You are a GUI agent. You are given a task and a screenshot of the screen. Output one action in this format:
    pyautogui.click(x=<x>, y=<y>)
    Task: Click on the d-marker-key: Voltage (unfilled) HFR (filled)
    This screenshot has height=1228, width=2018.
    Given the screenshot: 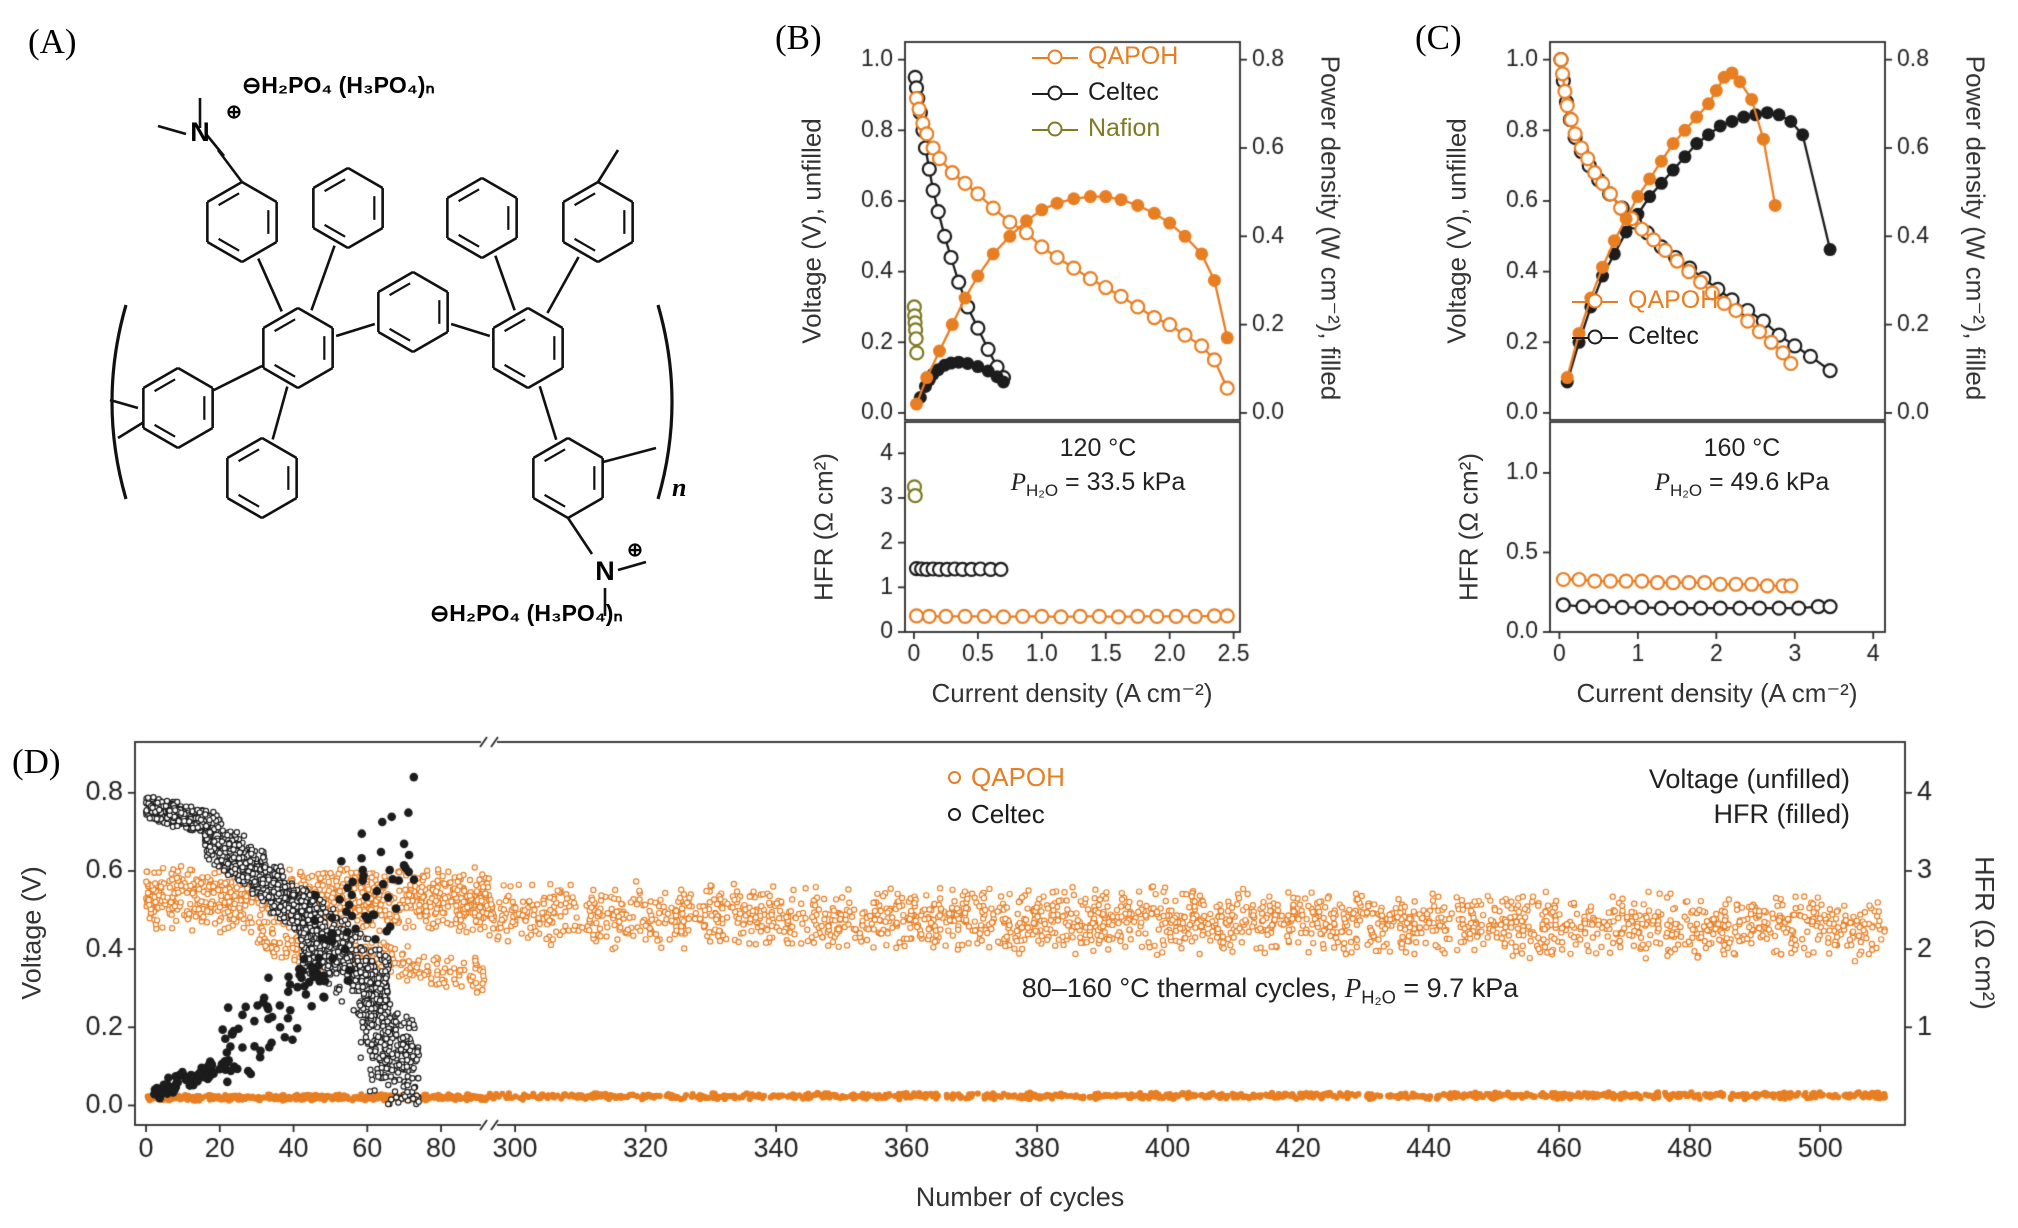 What is the action you would take?
    pyautogui.click(x=1675, y=797)
    